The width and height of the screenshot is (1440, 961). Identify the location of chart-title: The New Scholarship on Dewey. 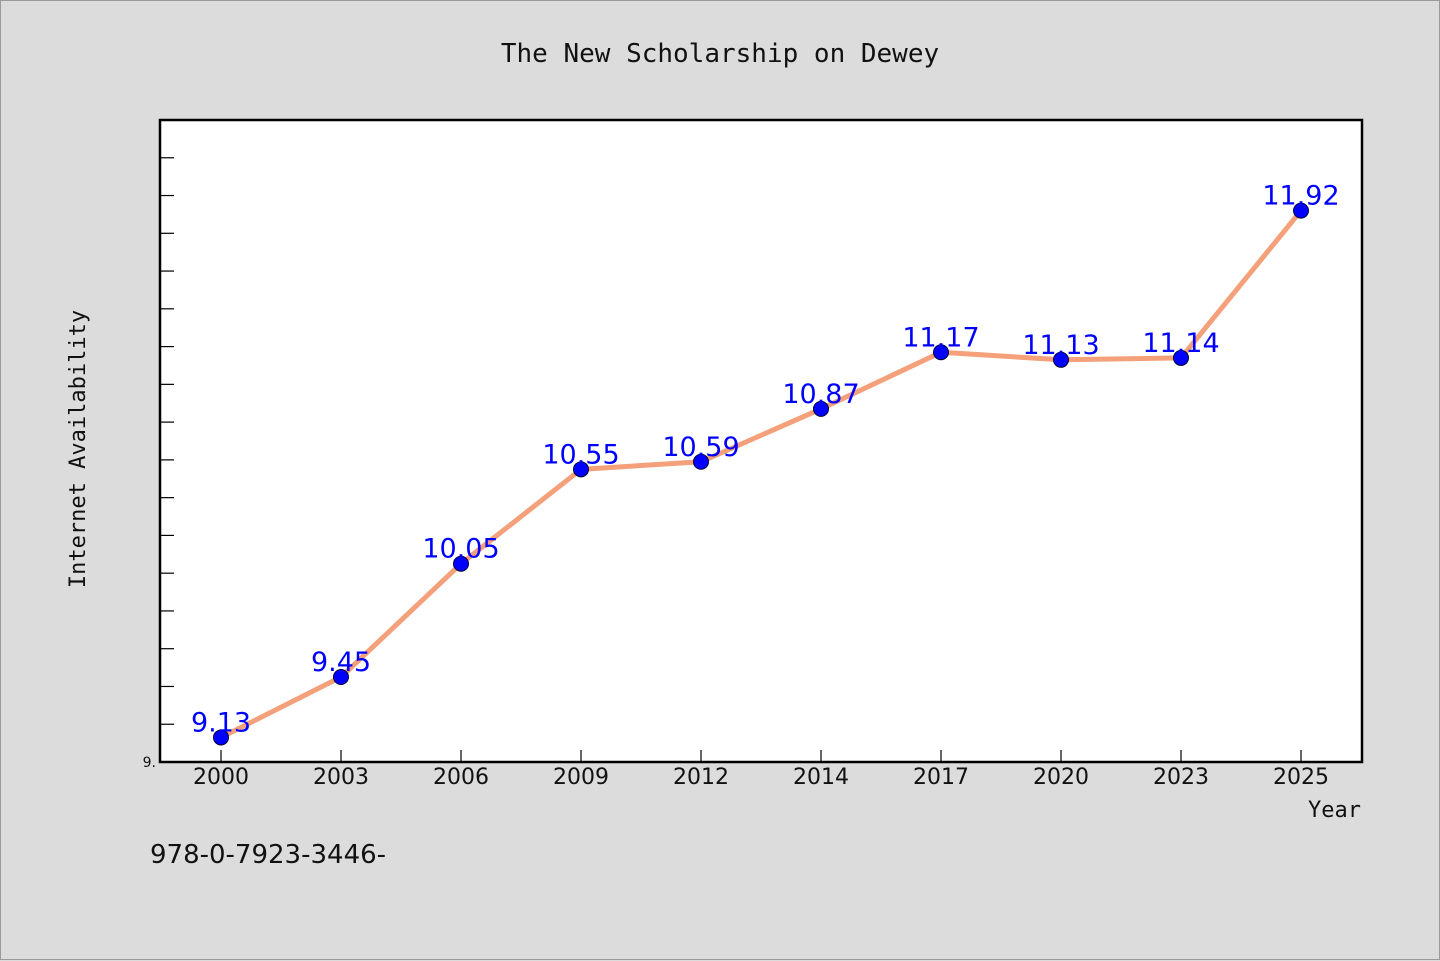
(720, 54).